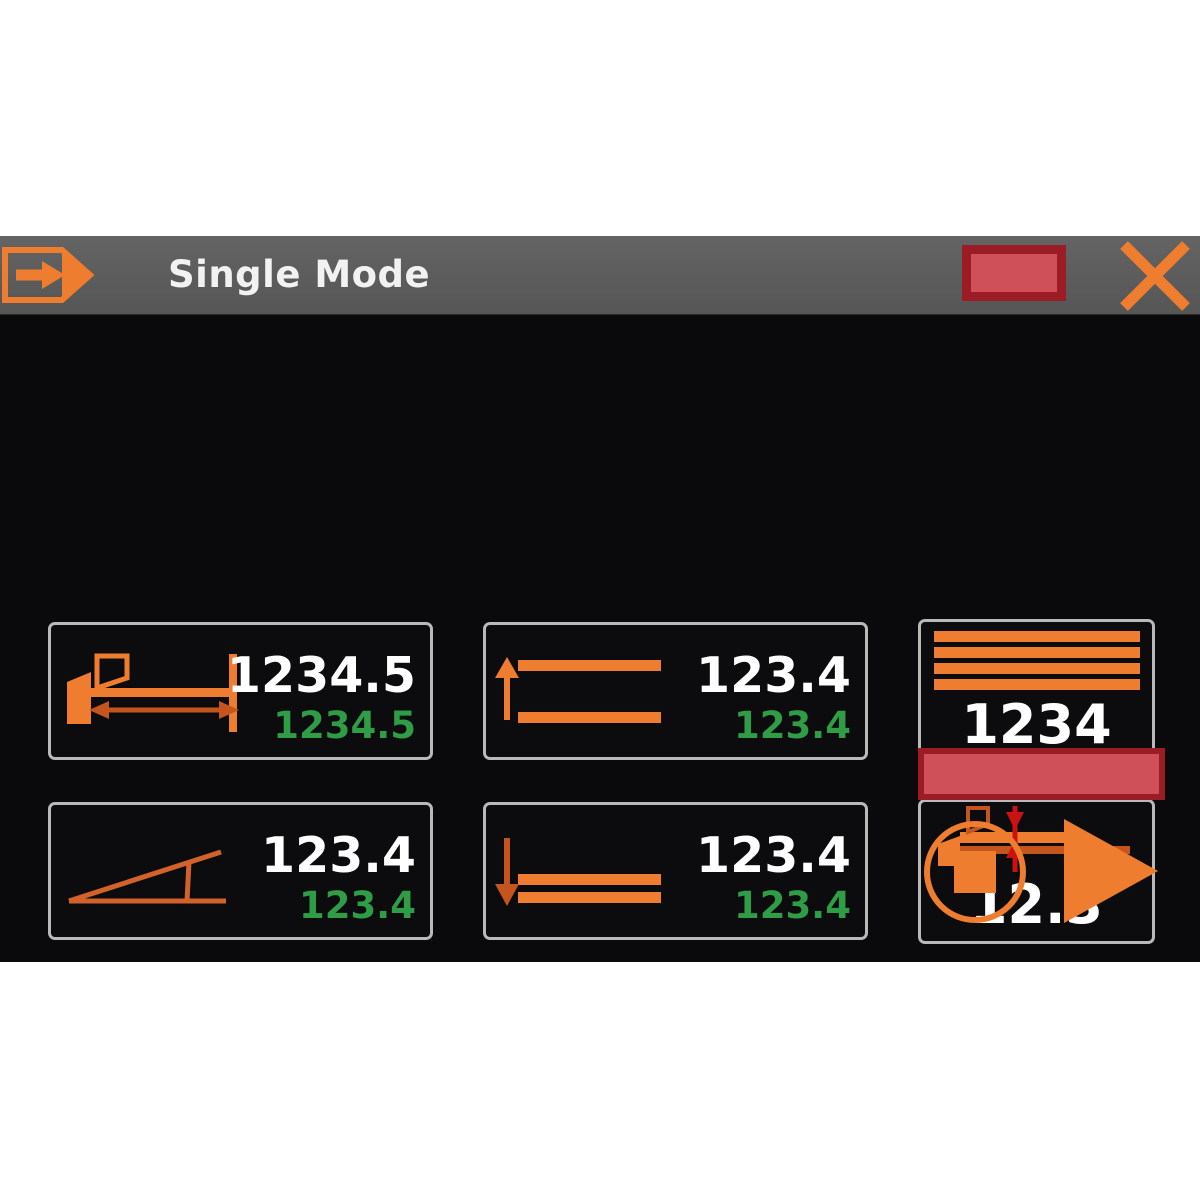 The height and width of the screenshot is (1200, 1200). I want to click on depth-target-value: 123.4, so click(792, 905).